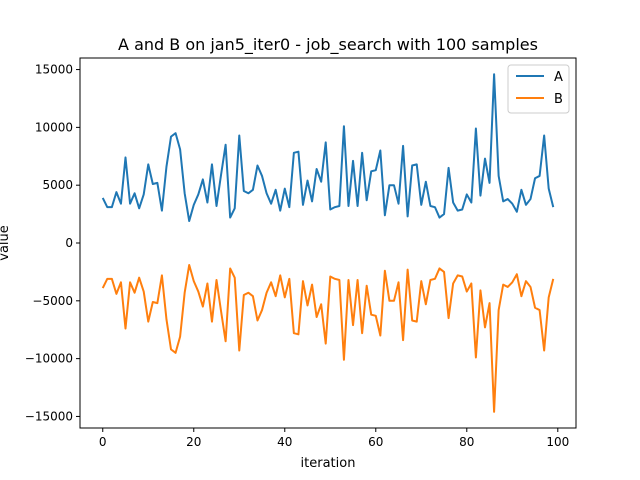  Describe the element at coordinates (57, 185) in the screenshot. I see `y-tick-label: 5000` at that location.